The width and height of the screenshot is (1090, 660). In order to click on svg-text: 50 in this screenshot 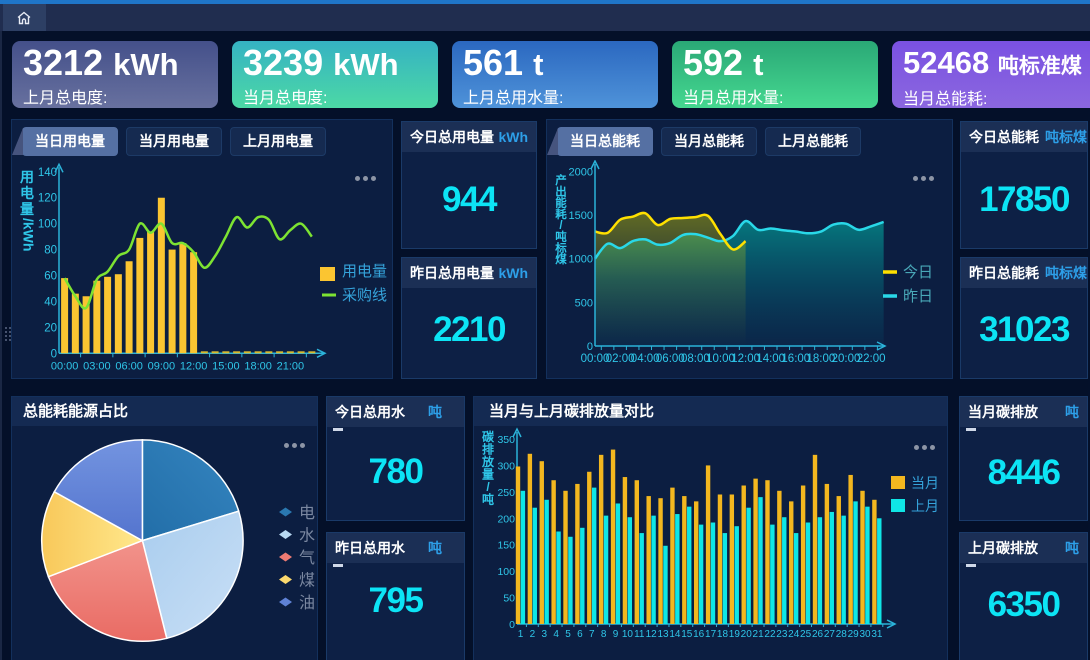, I will do `click(509, 599)`.